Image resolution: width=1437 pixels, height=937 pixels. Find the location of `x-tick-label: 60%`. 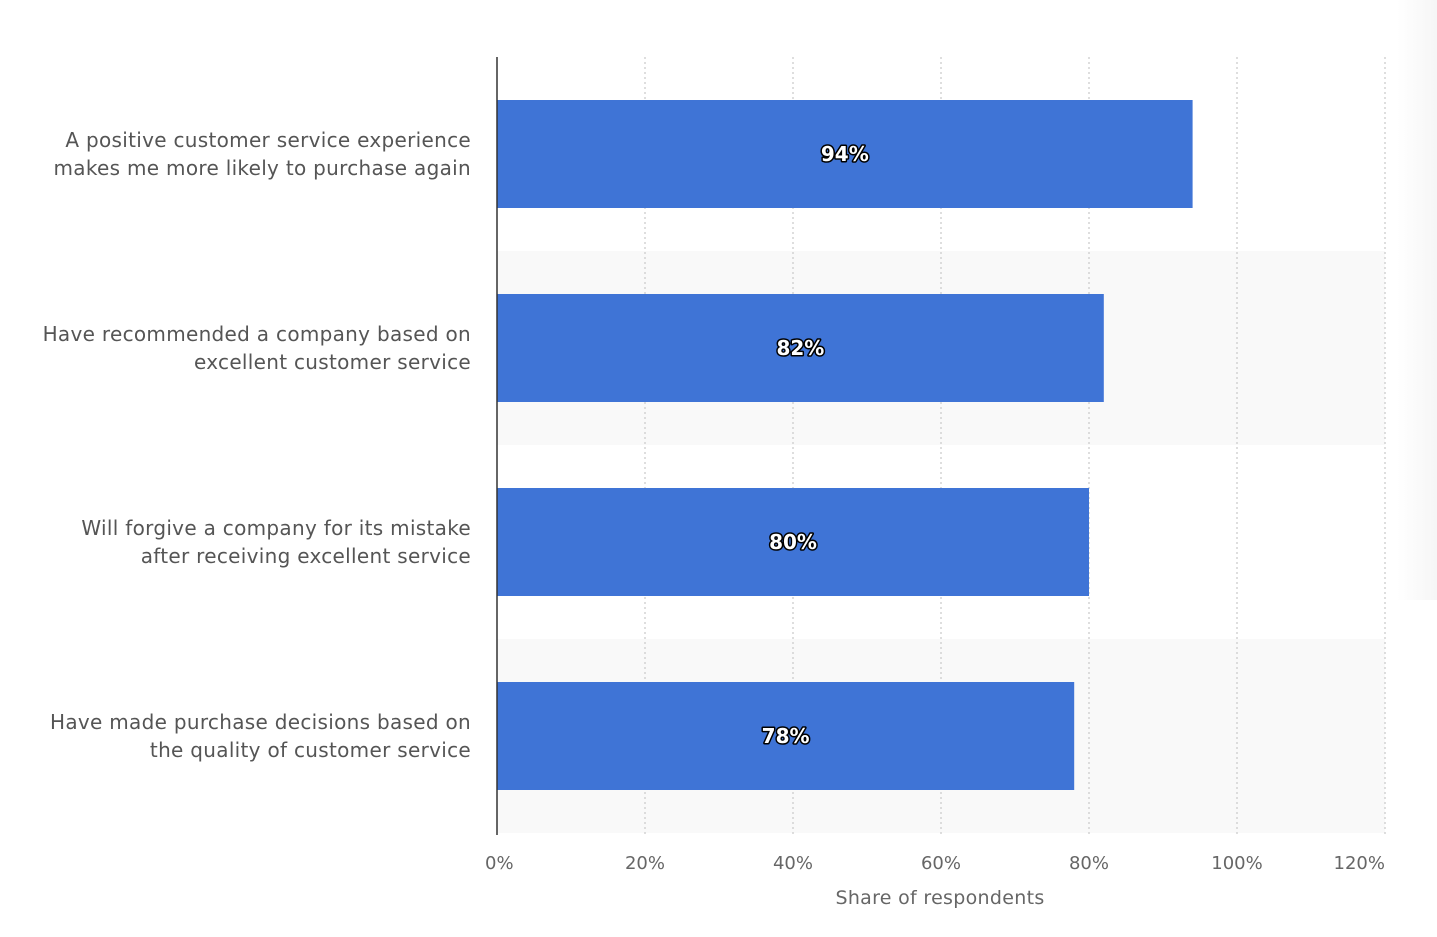

x-tick-label: 60% is located at coordinates (941, 863).